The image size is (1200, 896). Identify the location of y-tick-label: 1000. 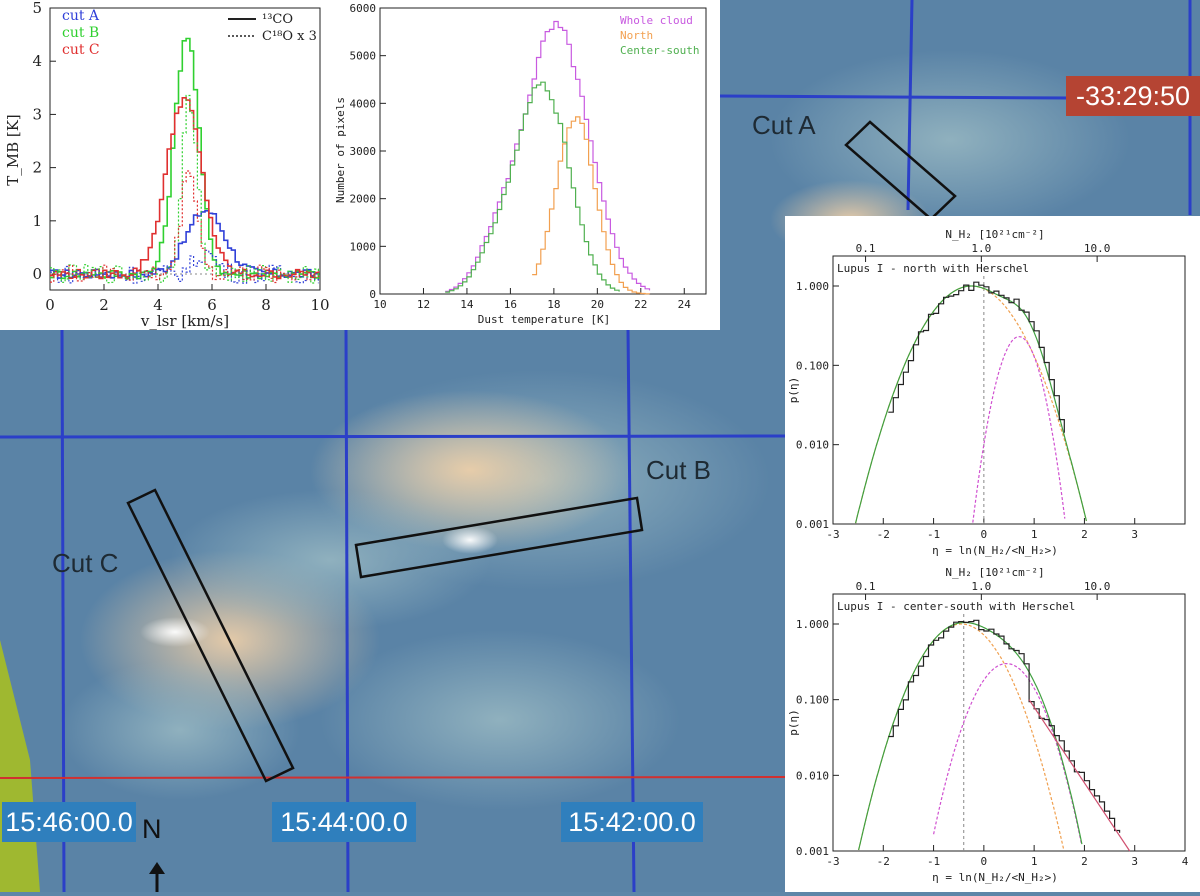
(363, 246).